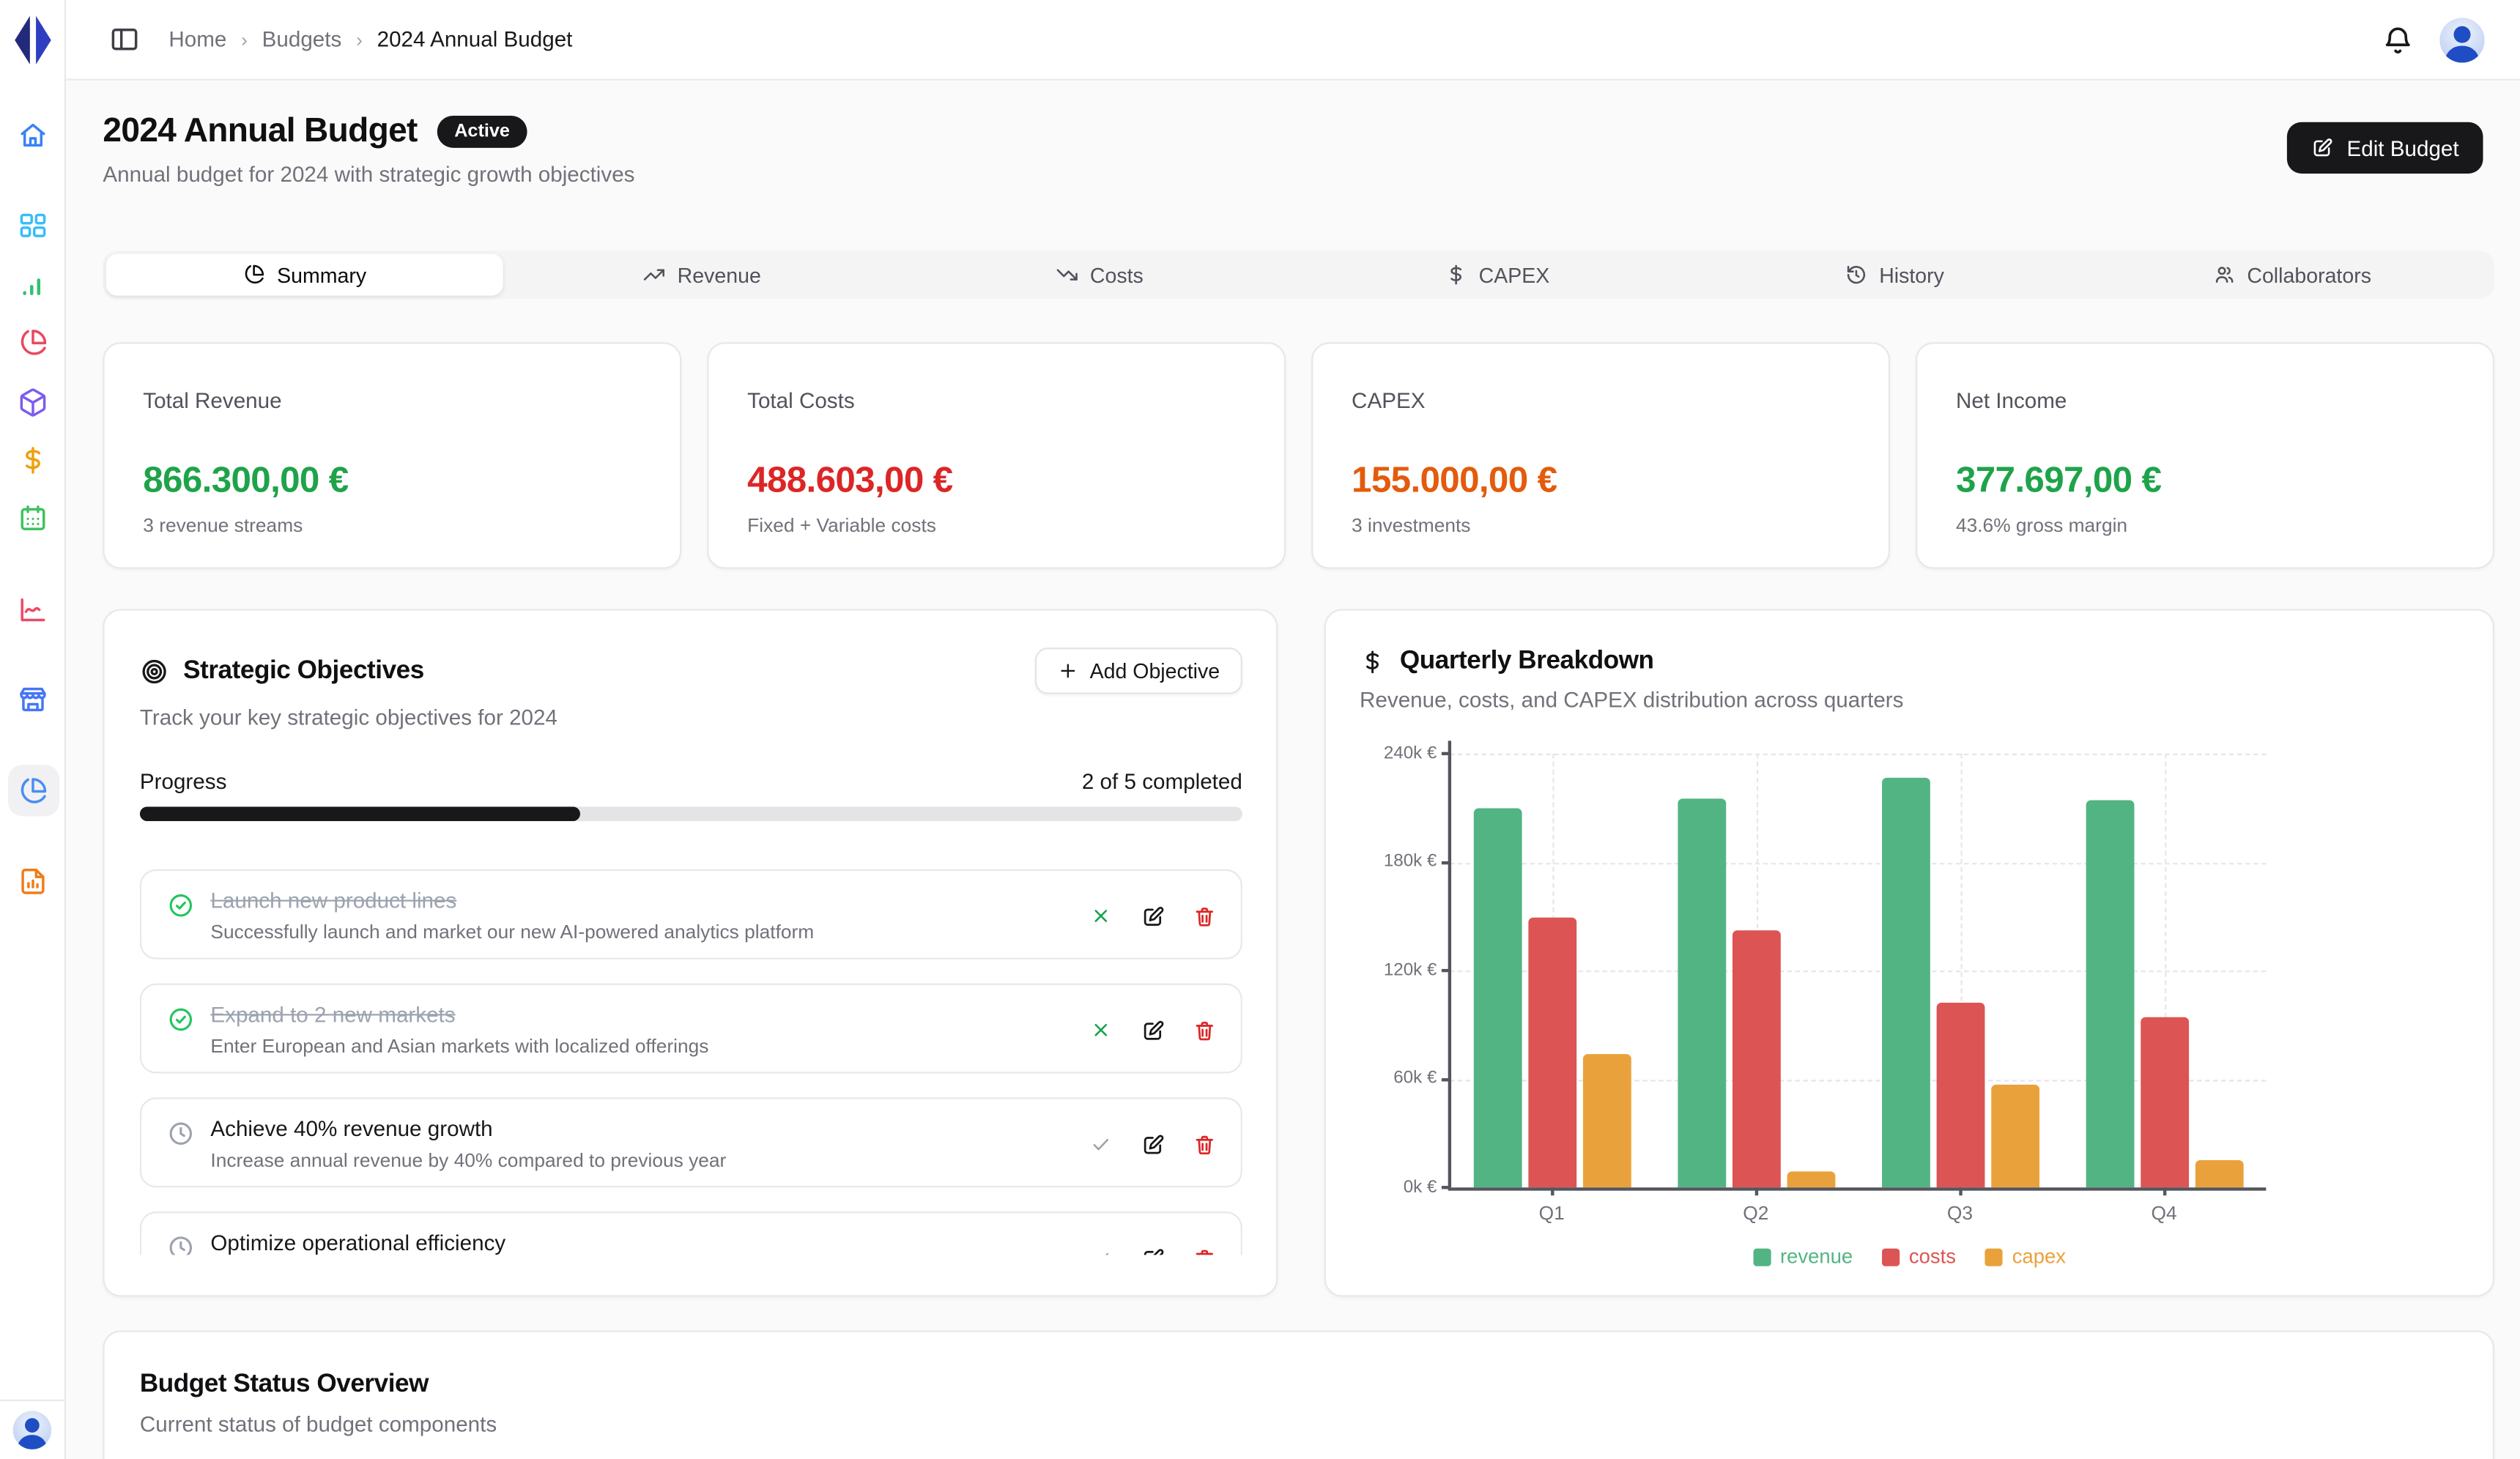 This screenshot has width=2520, height=1459. I want to click on progress-label: Progress, so click(183, 781).